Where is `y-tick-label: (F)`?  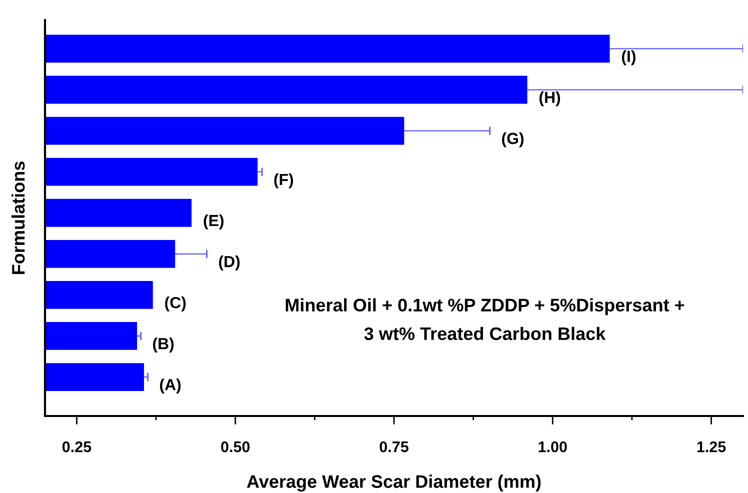
y-tick-label: (F) is located at coordinates (284, 180).